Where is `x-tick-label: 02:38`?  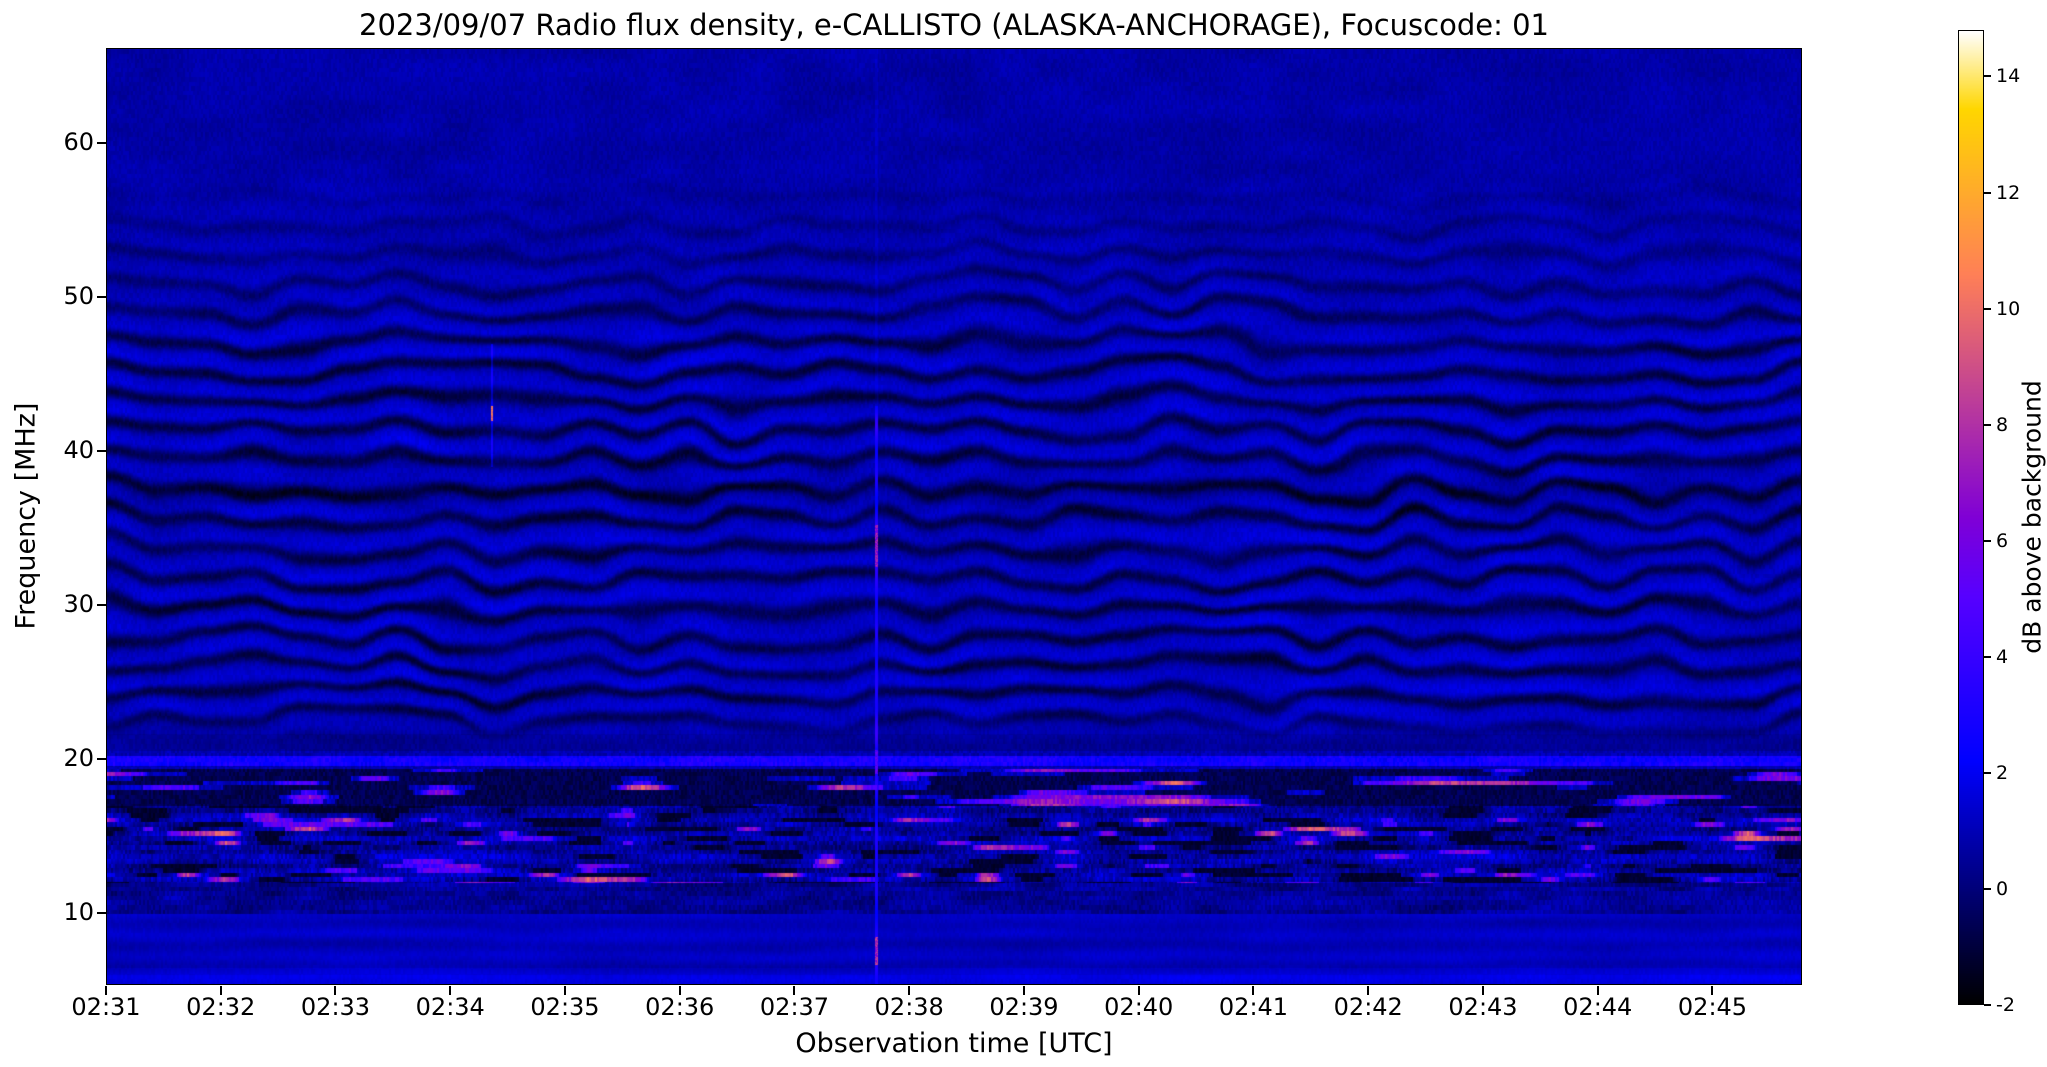 x-tick-label: 02:38 is located at coordinates (909, 1007).